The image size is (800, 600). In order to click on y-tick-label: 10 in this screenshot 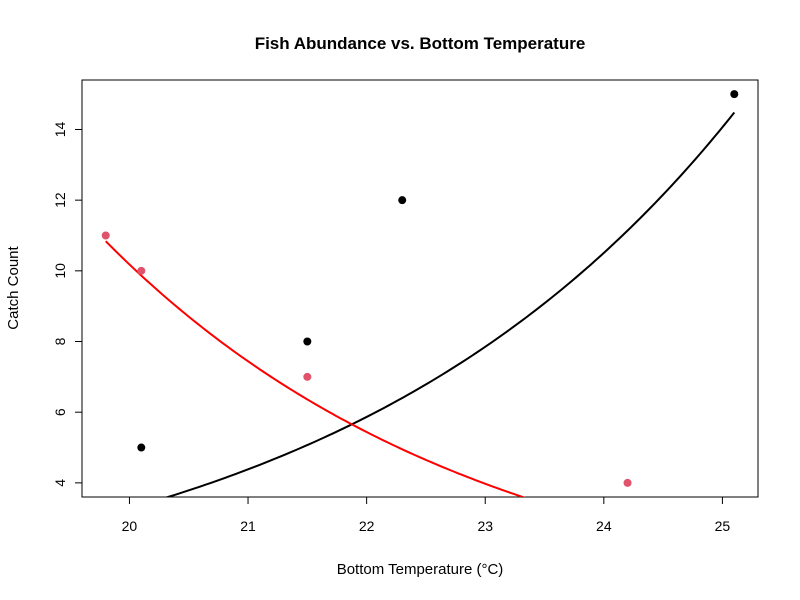, I will do `click(60, 271)`.